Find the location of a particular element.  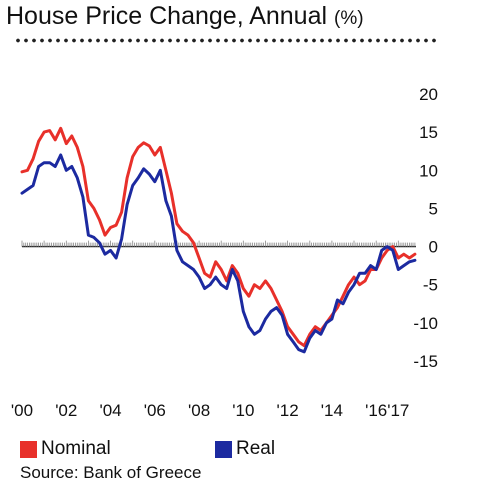

y-tick-label: -10 is located at coordinates (425, 323).